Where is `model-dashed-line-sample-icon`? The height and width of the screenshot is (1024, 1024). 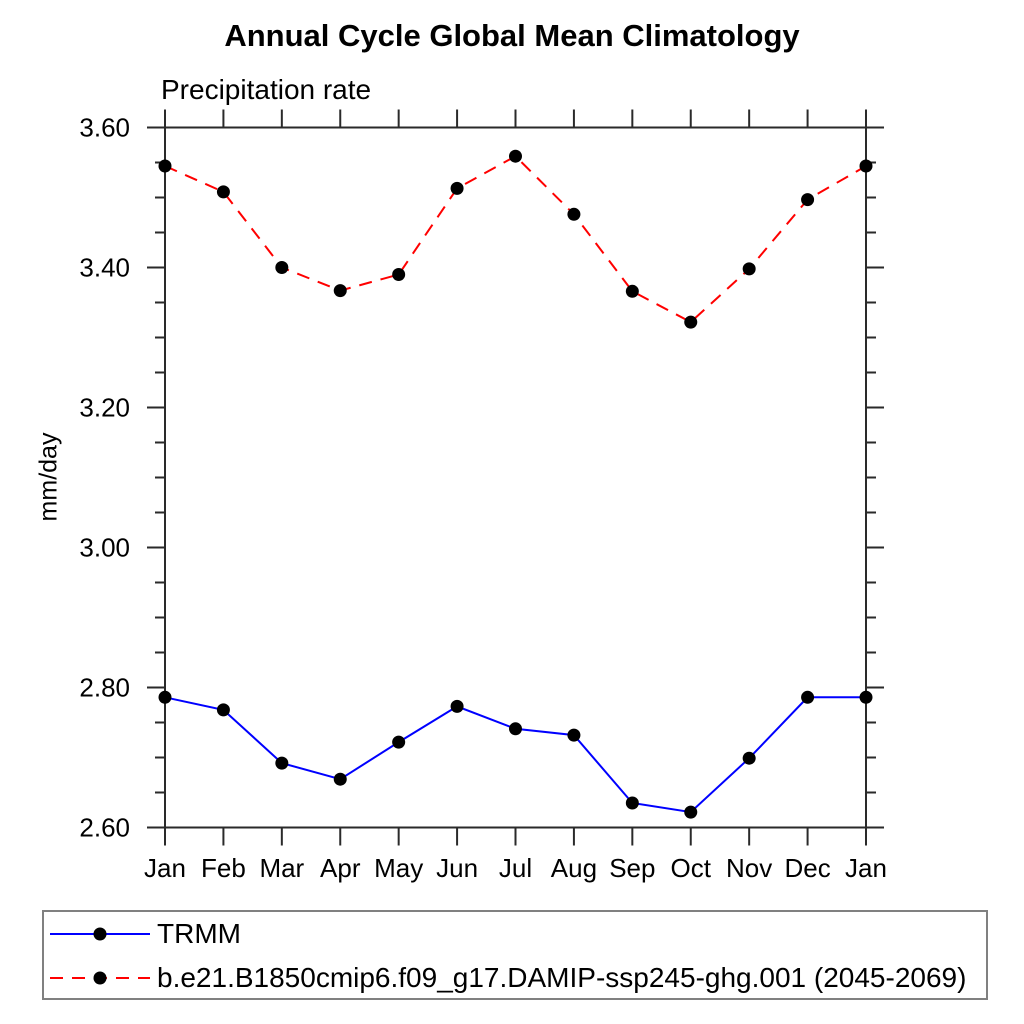 model-dashed-line-sample-icon is located at coordinates (100, 978).